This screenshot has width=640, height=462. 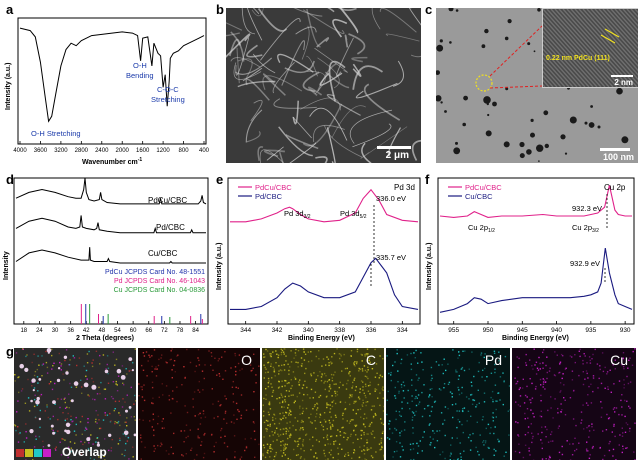 What do you see at coordinates (159, 281) in the screenshot?
I see `xrd-card-pd: Pd JCPDS Card No. 46-1043` at bounding box center [159, 281].